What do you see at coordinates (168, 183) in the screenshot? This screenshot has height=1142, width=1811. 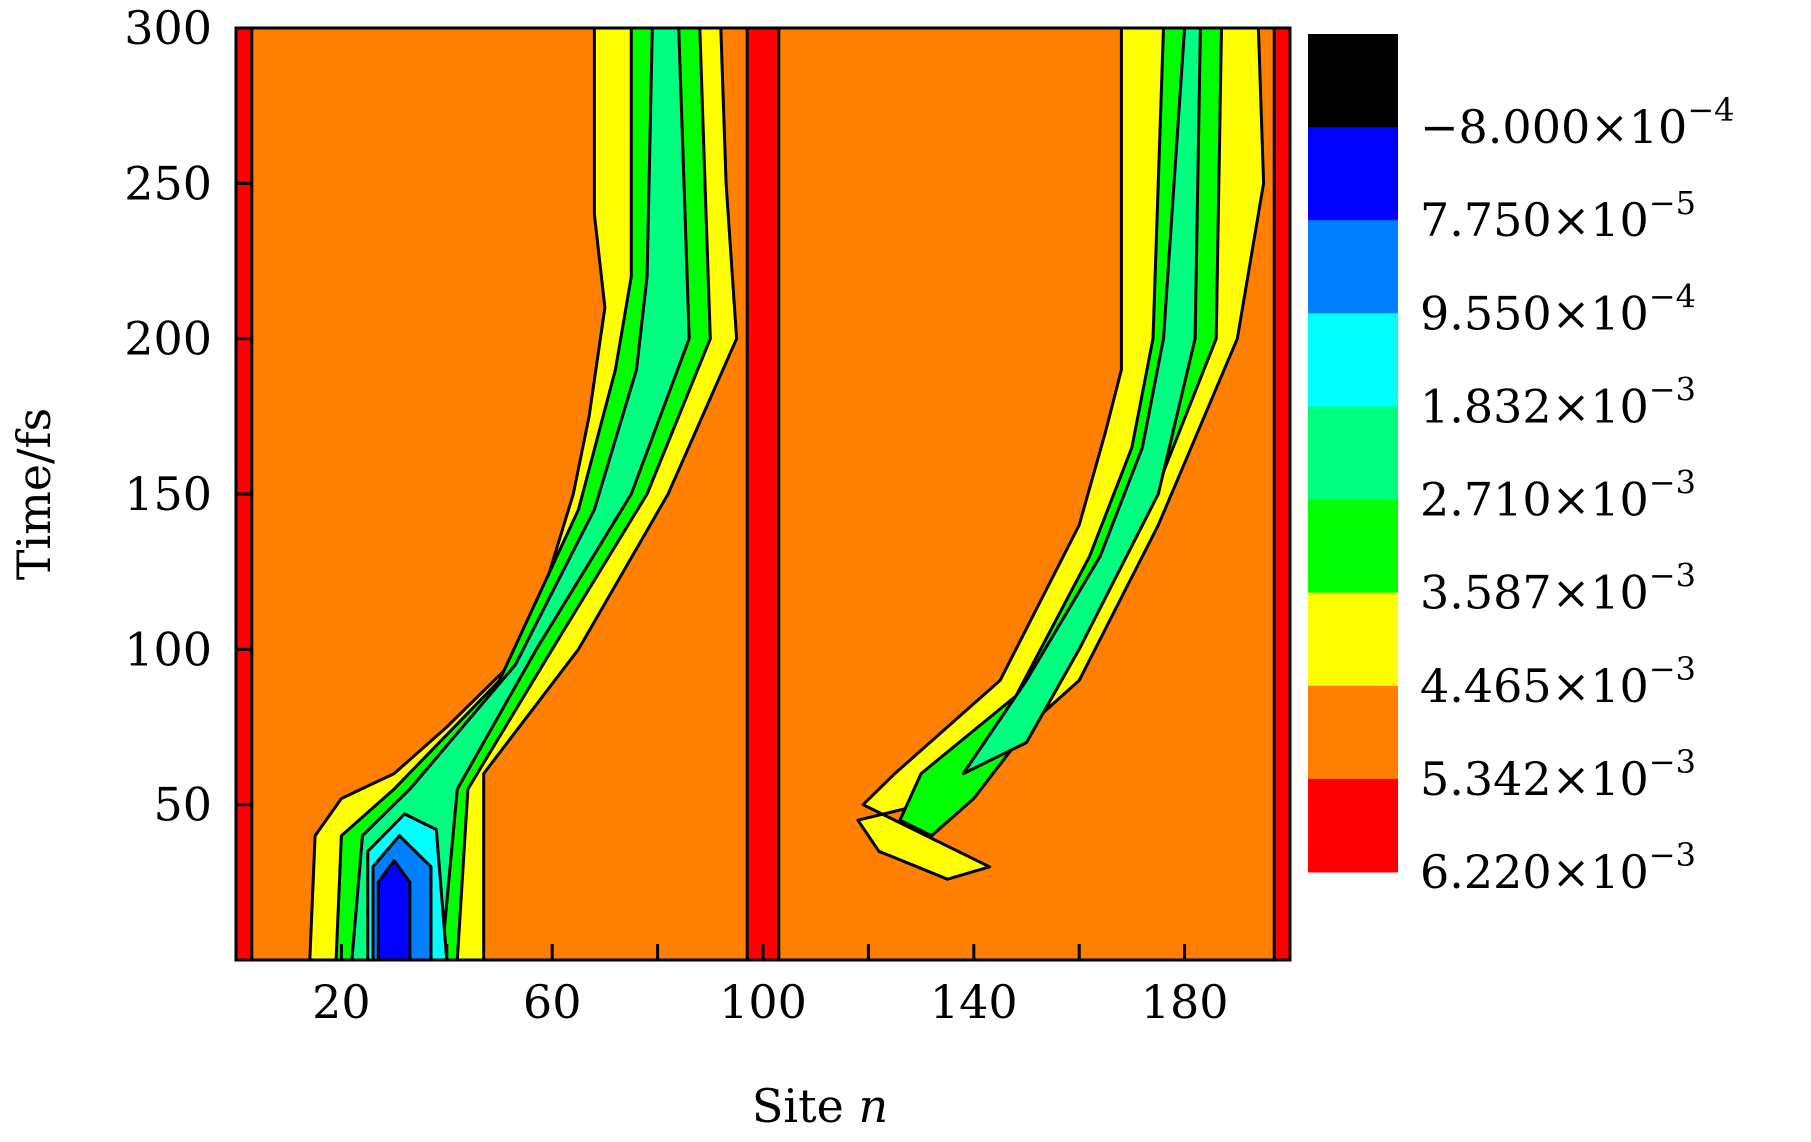 I see `y-tick-label-250: 250` at bounding box center [168, 183].